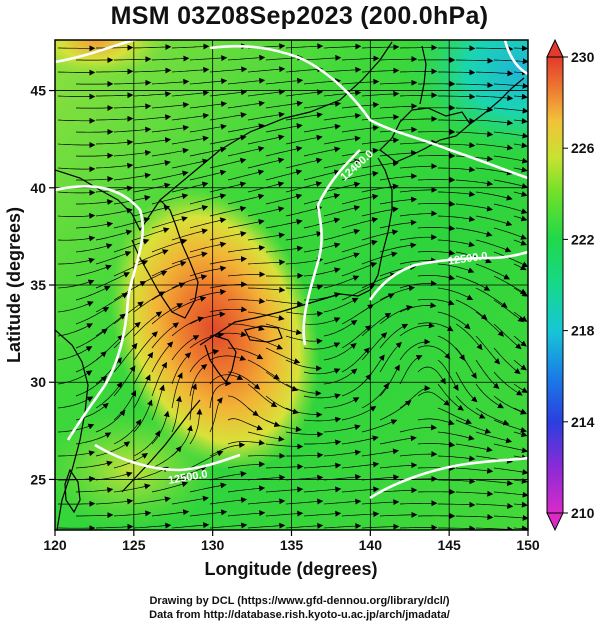 The width and height of the screenshot is (599, 625). What do you see at coordinates (497, 101) in the screenshot?
I see `coastline-kurils` at bounding box center [497, 101].